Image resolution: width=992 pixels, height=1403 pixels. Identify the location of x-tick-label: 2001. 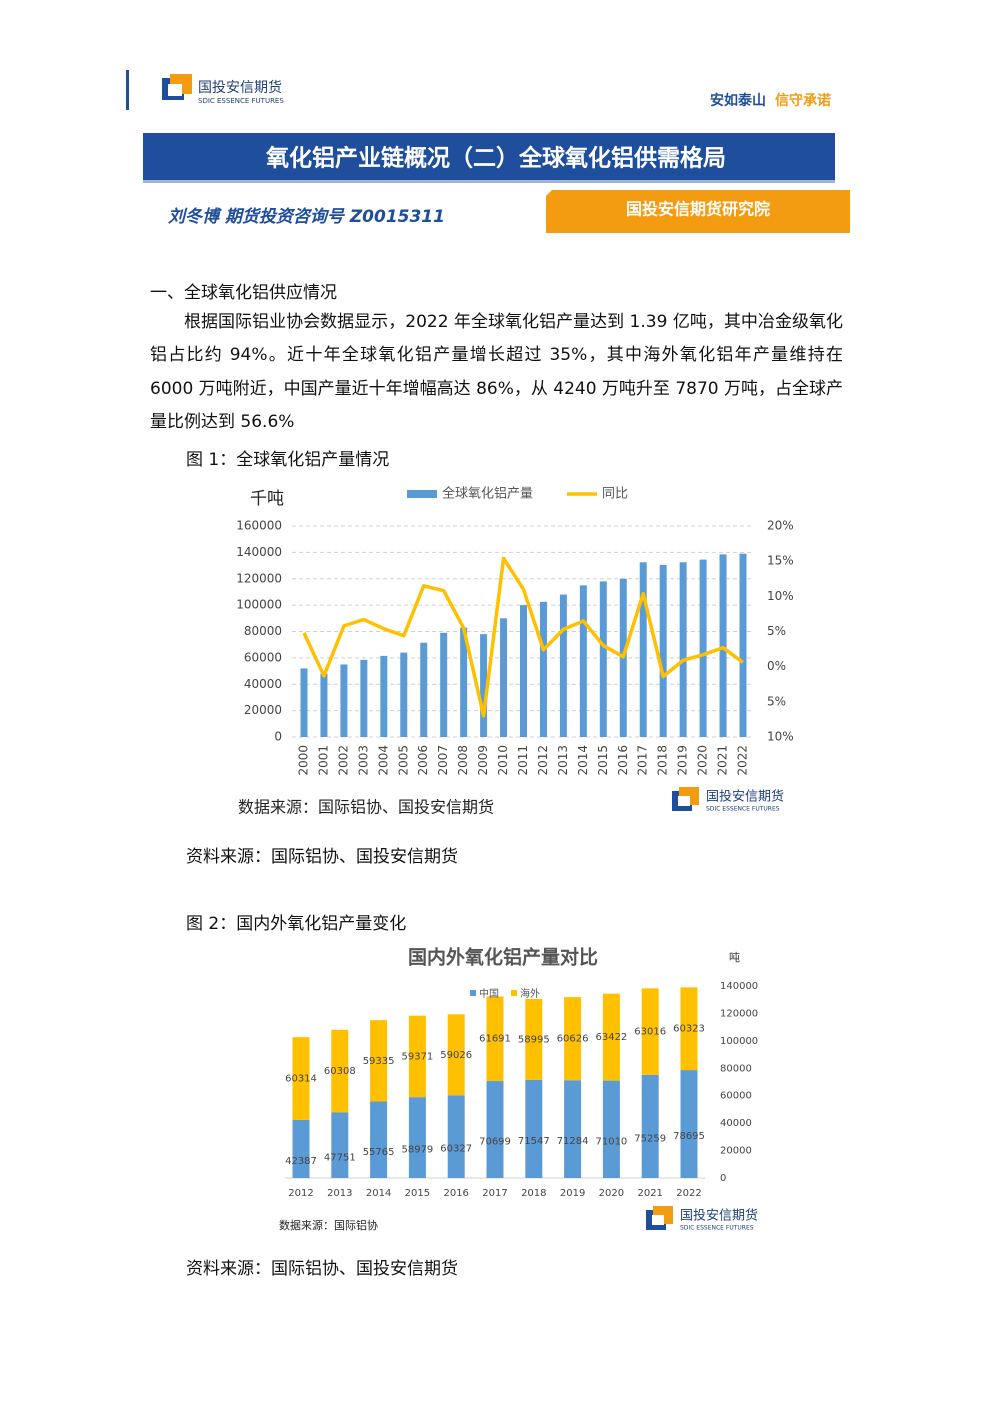
(323, 760).